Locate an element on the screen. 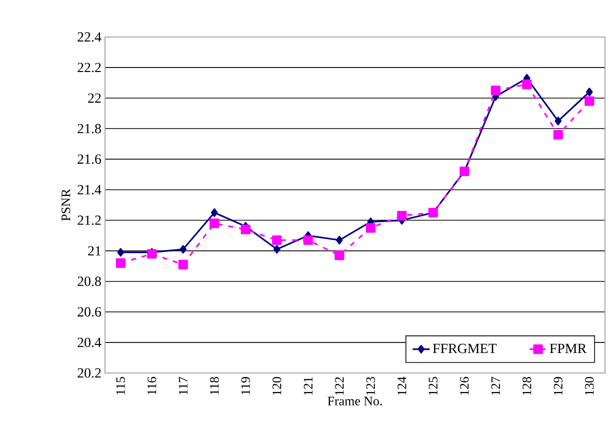 The width and height of the screenshot is (615, 445). x-tick-label: 129 is located at coordinates (558, 386).